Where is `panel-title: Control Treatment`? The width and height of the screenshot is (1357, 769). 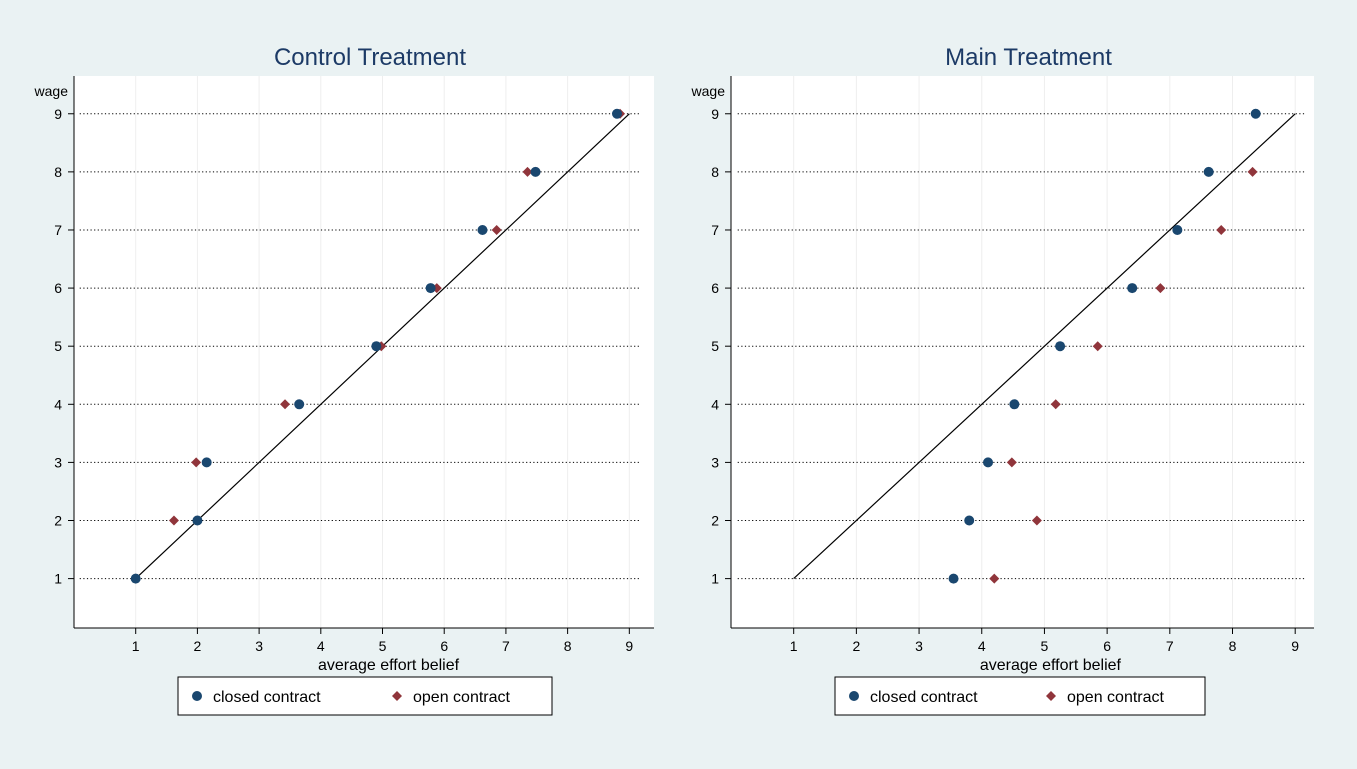
panel-title: Control Treatment is located at coordinates (370, 57).